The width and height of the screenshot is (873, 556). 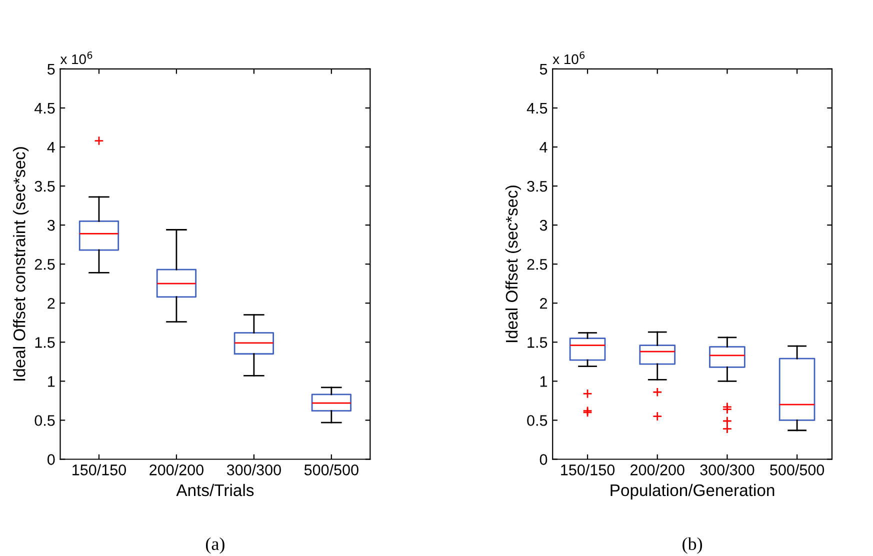 I want to click on y-axis-title: Ideal Offset (sec*sec), so click(x=513, y=264).